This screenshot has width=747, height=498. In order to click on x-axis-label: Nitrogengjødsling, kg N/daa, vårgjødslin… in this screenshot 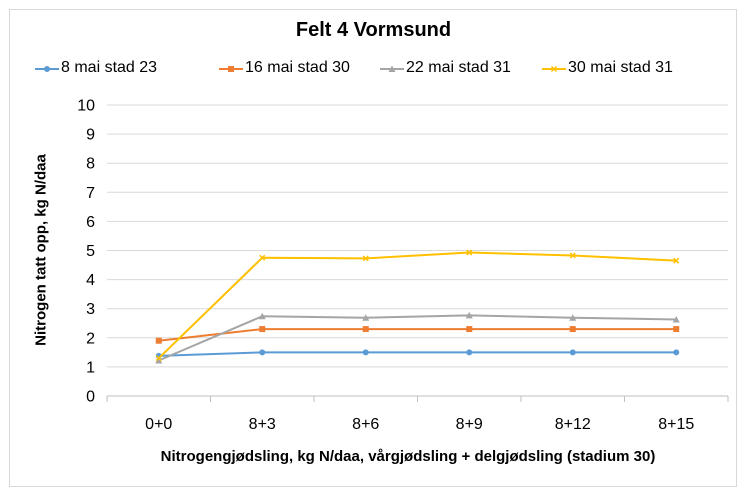, I will do `click(408, 456)`.